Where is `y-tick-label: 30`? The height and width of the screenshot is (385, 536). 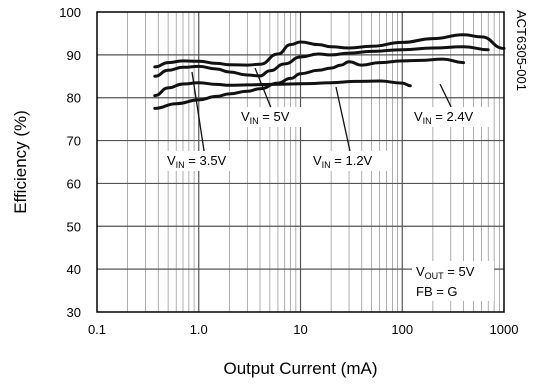
y-tick-label: 30 is located at coordinates (74, 312).